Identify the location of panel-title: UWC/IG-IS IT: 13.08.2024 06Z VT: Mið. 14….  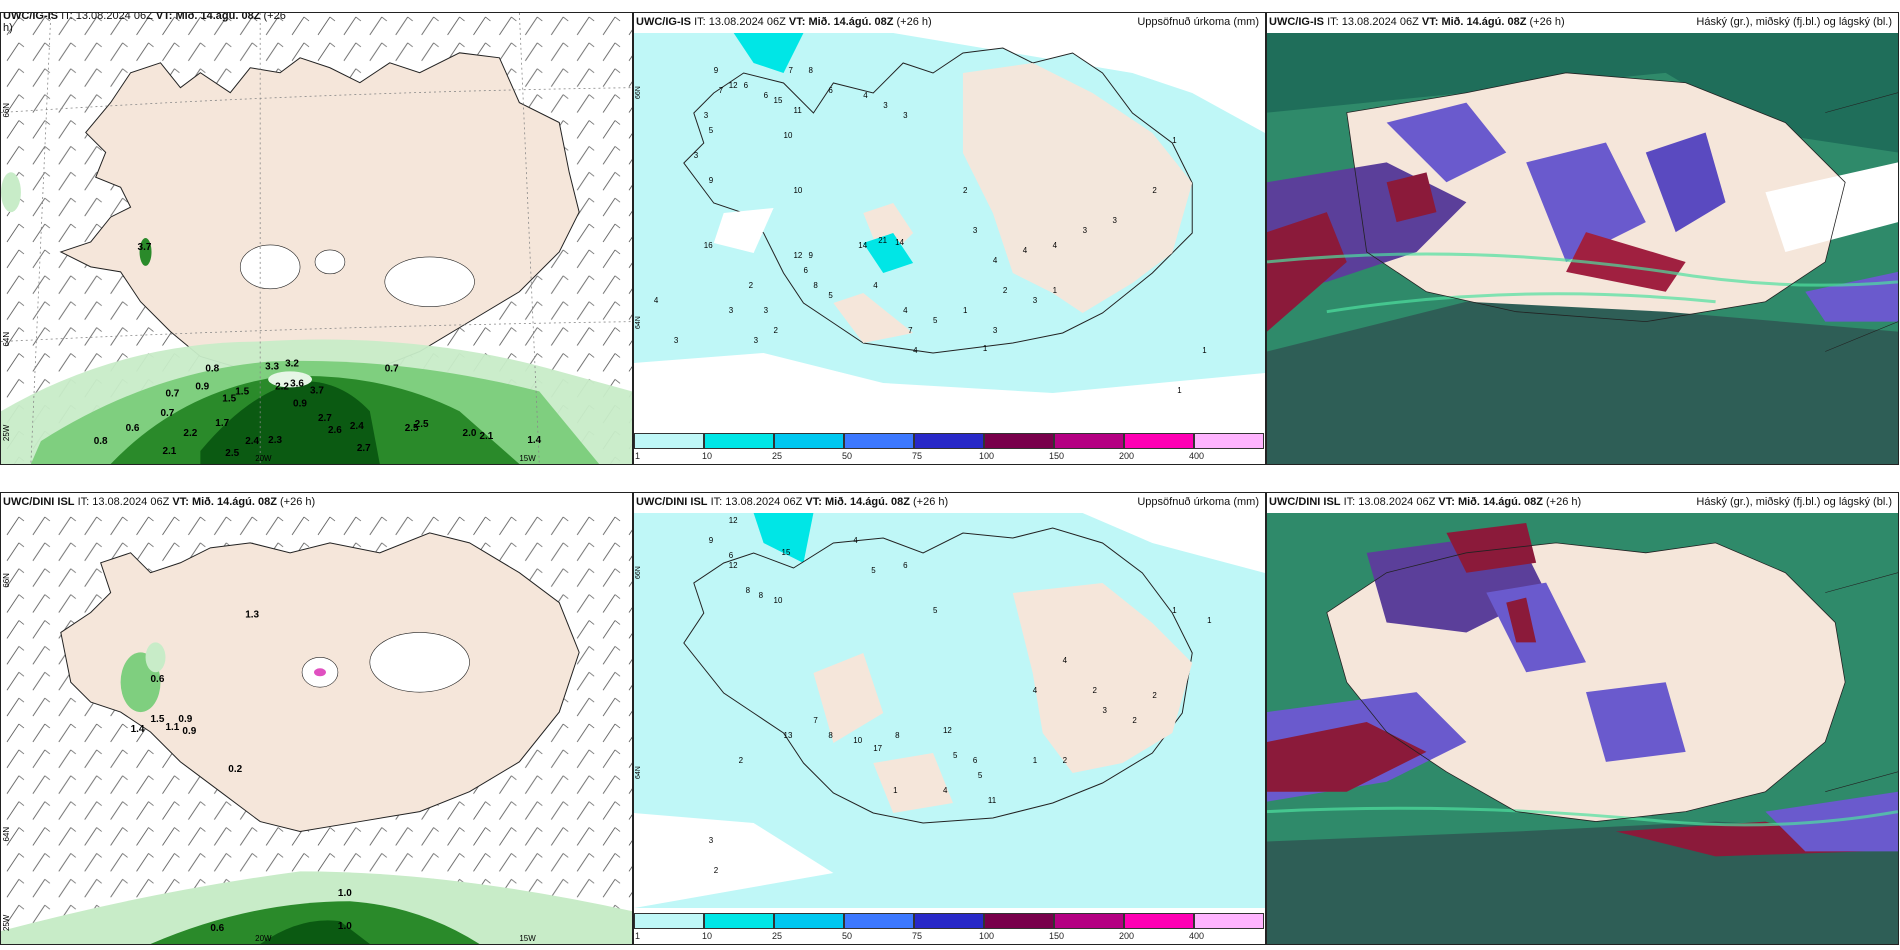
(1417, 22).